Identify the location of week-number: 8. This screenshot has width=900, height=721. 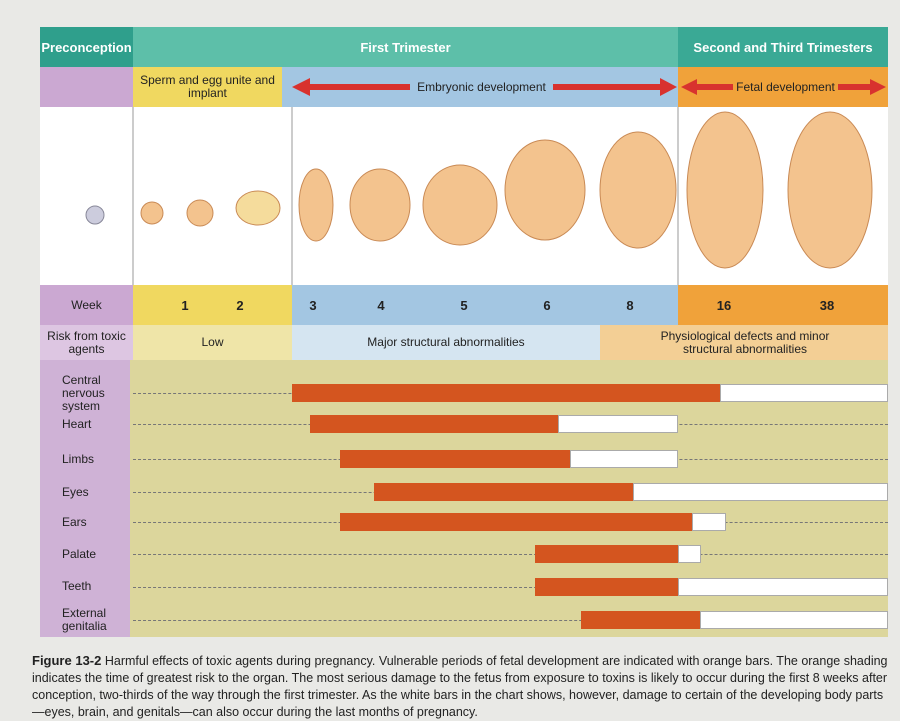
(630, 305).